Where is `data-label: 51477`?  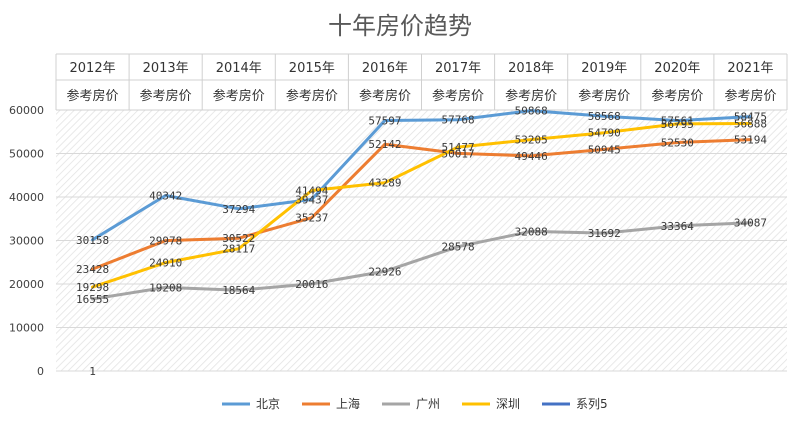 data-label: 51477 is located at coordinates (457, 147).